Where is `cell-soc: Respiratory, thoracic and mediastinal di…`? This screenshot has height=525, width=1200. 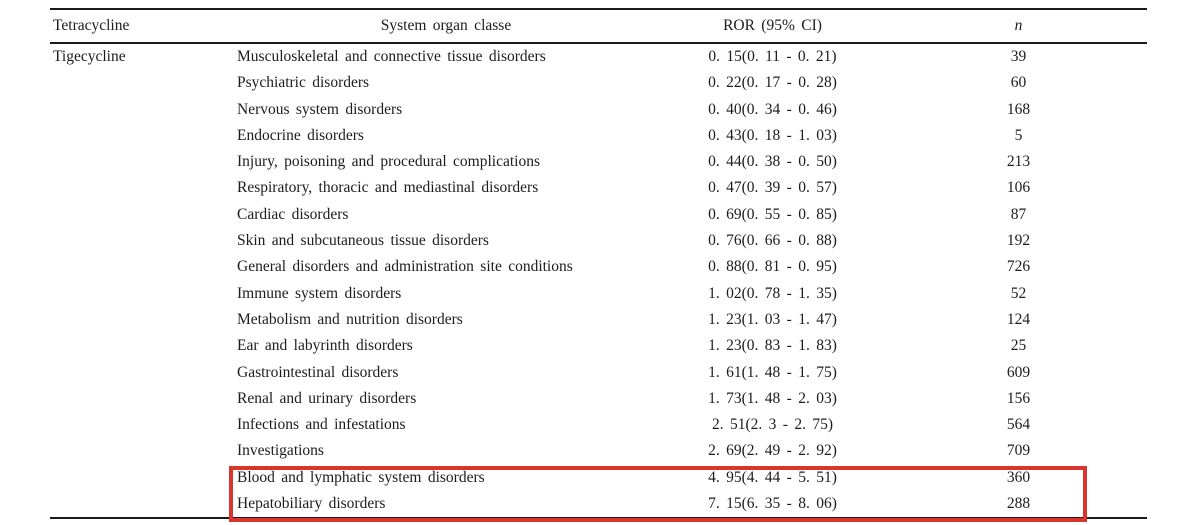 cell-soc: Respiratory, thoracic and mediastinal di… is located at coordinates (388, 188).